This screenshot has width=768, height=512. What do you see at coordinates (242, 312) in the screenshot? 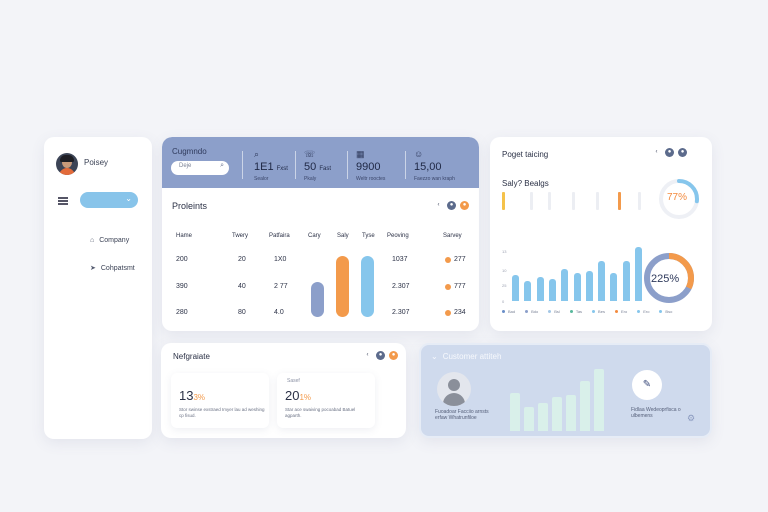
I see `table-cell: 80` at bounding box center [242, 312].